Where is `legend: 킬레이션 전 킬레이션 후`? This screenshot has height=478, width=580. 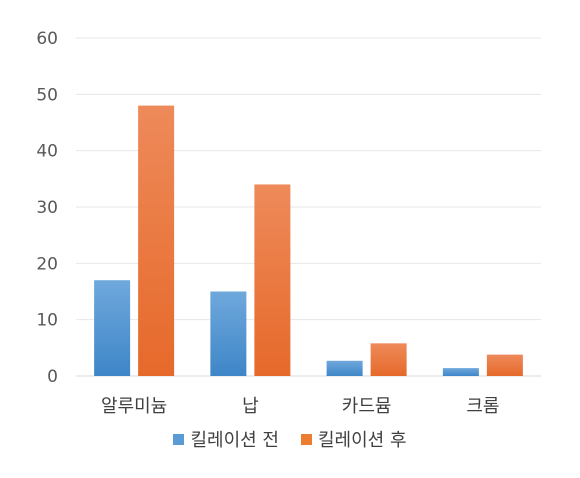 legend: 킬레이션 전 킬레이션 후 is located at coordinates (290, 439).